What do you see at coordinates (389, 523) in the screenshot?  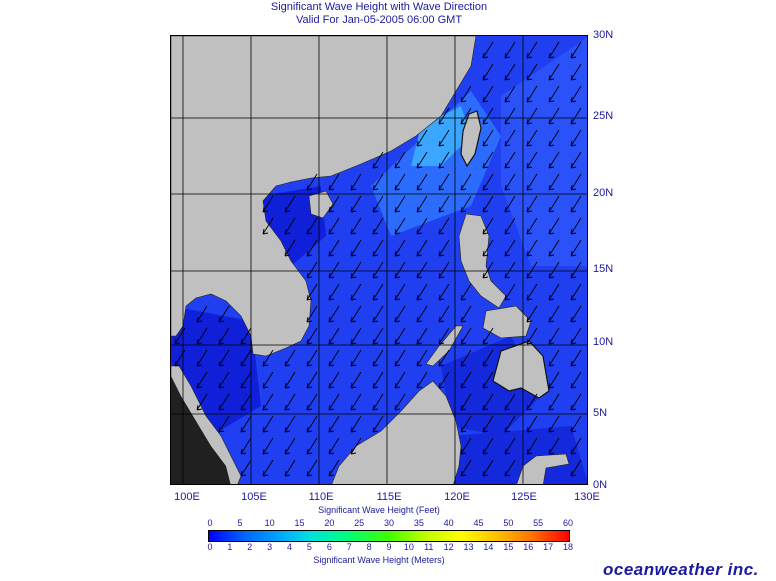 I see `legend-tick: 30` at bounding box center [389, 523].